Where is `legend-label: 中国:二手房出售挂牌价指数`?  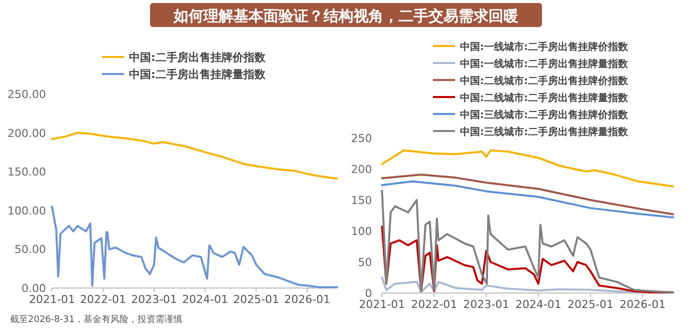
legend-label: 中国:二手房出售挂牌价指数 is located at coordinates (197, 57).